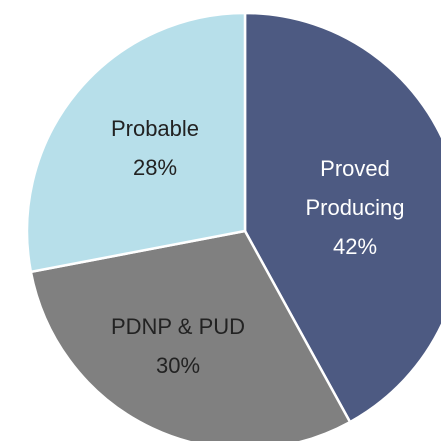  Describe the element at coordinates (178, 365) in the screenshot. I see `value-label: 30%` at that location.